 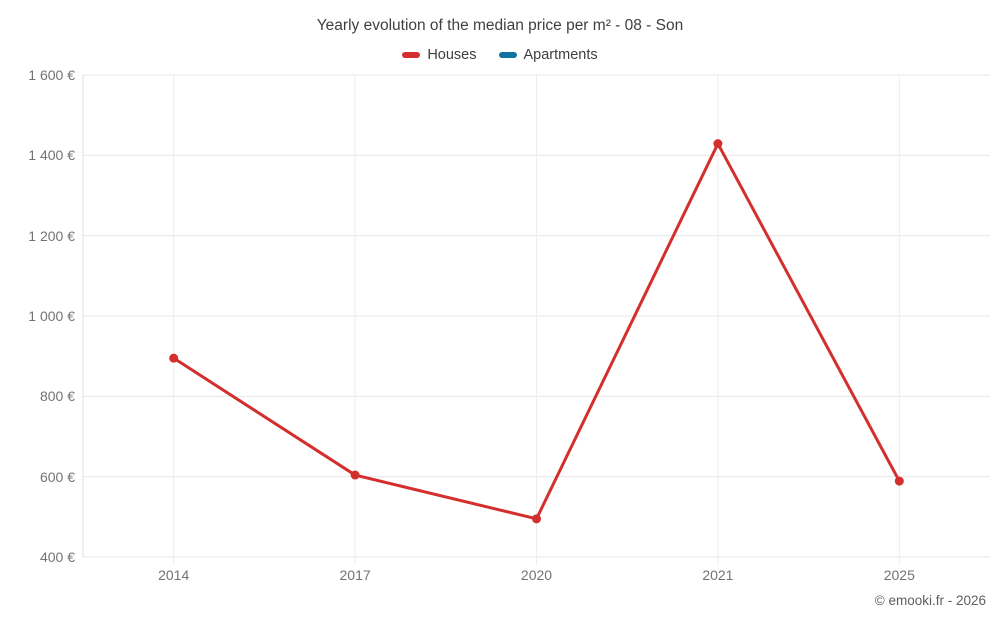 I want to click on y-axis-tick-label: 800 €, so click(x=57, y=396).